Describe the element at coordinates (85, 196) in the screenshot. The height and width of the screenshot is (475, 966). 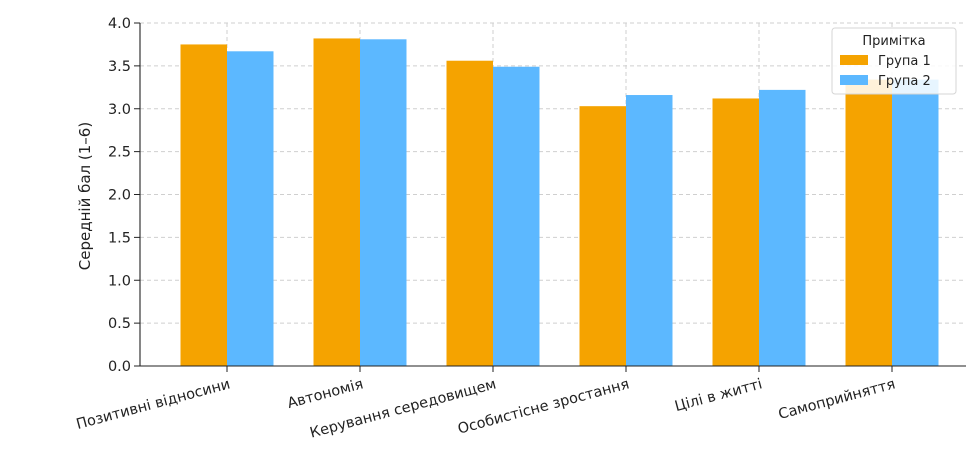
I see `y-axis-label: Середній бал (1–6)` at that location.